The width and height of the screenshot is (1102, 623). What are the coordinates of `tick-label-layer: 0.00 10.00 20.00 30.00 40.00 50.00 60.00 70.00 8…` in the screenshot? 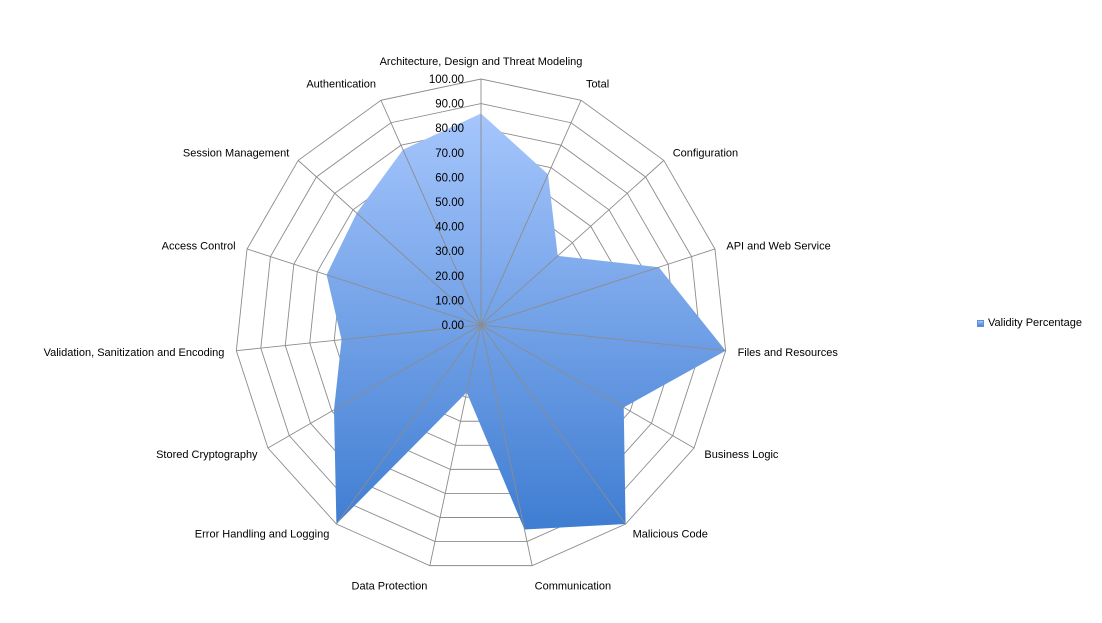 It's located at (446, 203).